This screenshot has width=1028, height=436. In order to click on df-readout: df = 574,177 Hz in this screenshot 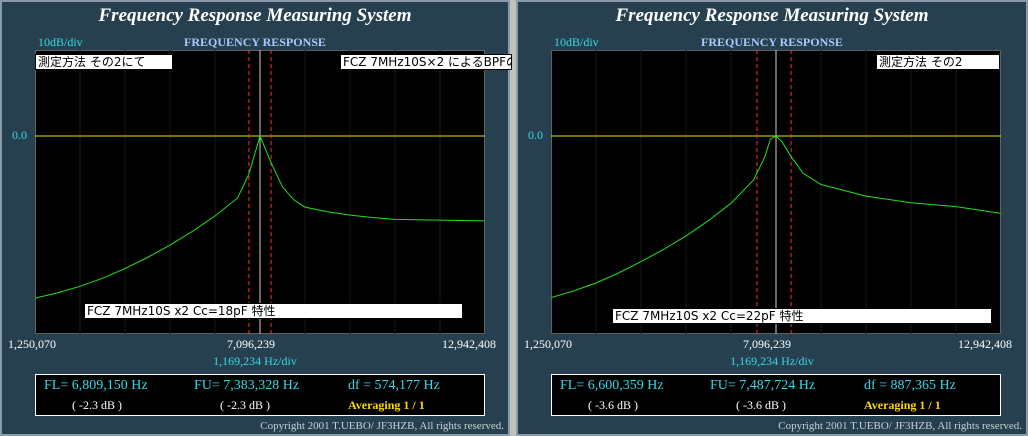, I will do `click(394, 385)`.